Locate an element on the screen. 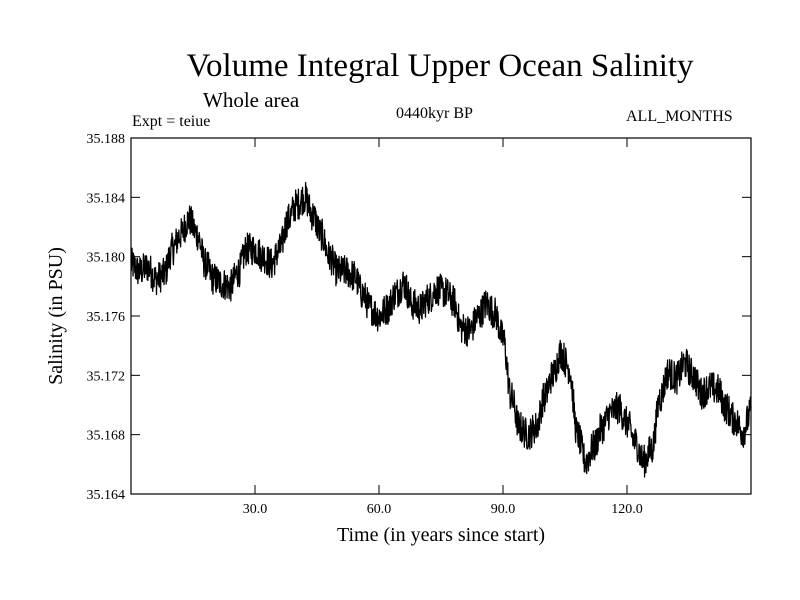 The height and width of the screenshot is (600, 800). y-axis-label: Salinity (in PSU) is located at coordinates (56, 316).